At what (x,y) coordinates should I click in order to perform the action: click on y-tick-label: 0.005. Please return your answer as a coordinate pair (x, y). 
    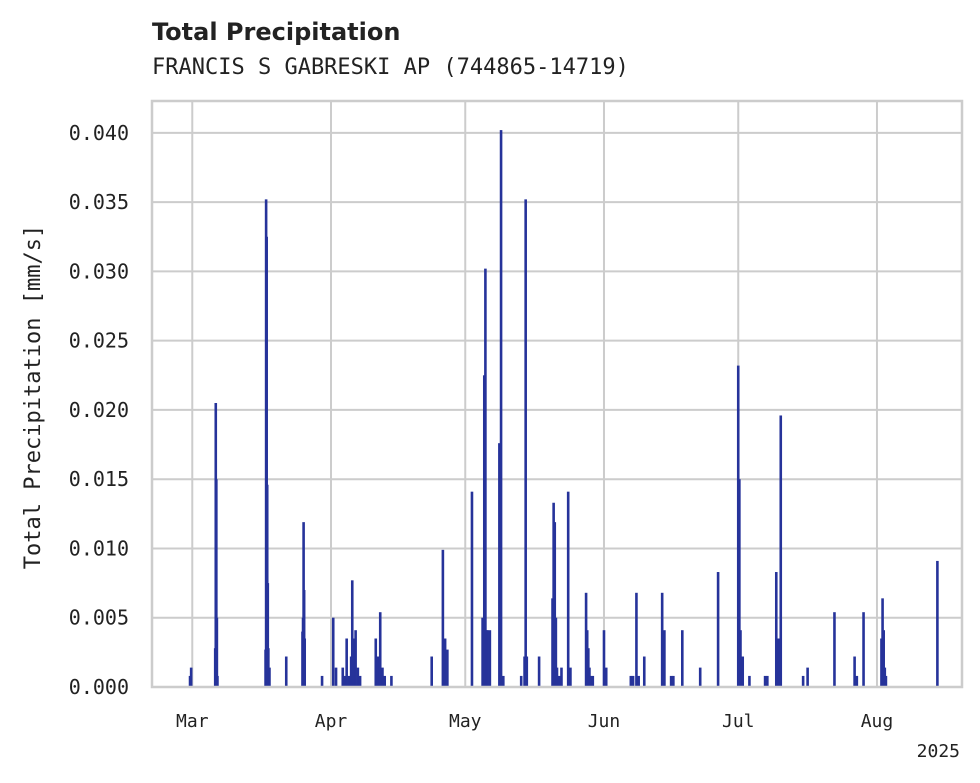
    Looking at the image, I should click on (99, 618).